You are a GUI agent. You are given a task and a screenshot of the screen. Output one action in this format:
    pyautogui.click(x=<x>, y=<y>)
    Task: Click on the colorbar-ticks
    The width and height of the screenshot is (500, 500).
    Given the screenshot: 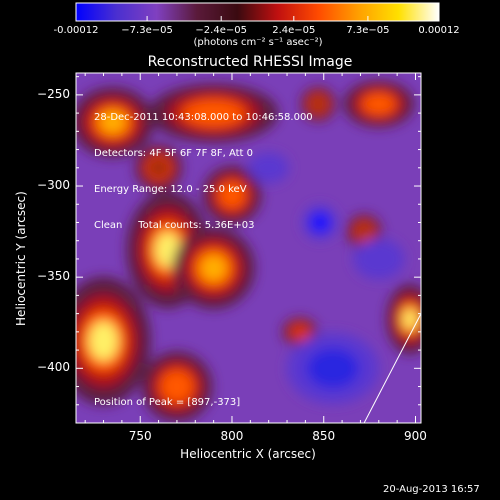 What is the action you would take?
    pyautogui.click(x=257, y=18)
    